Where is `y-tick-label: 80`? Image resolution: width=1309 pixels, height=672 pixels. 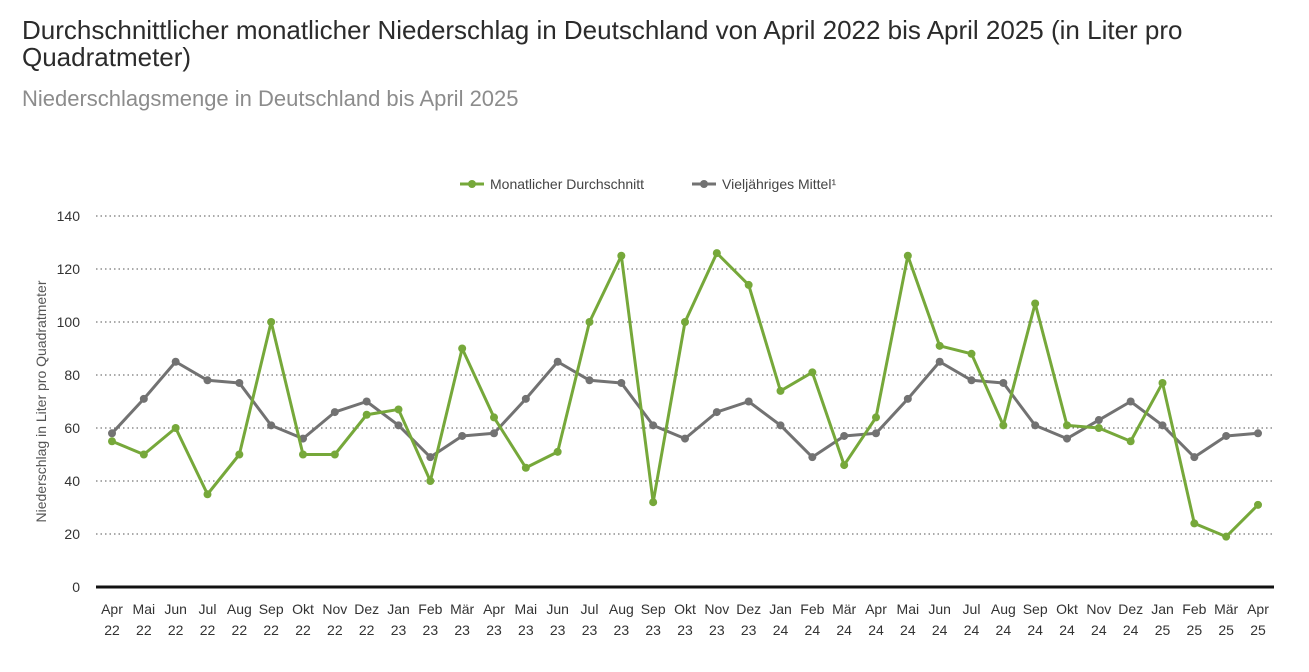 y-tick-label: 80 is located at coordinates (72, 375).